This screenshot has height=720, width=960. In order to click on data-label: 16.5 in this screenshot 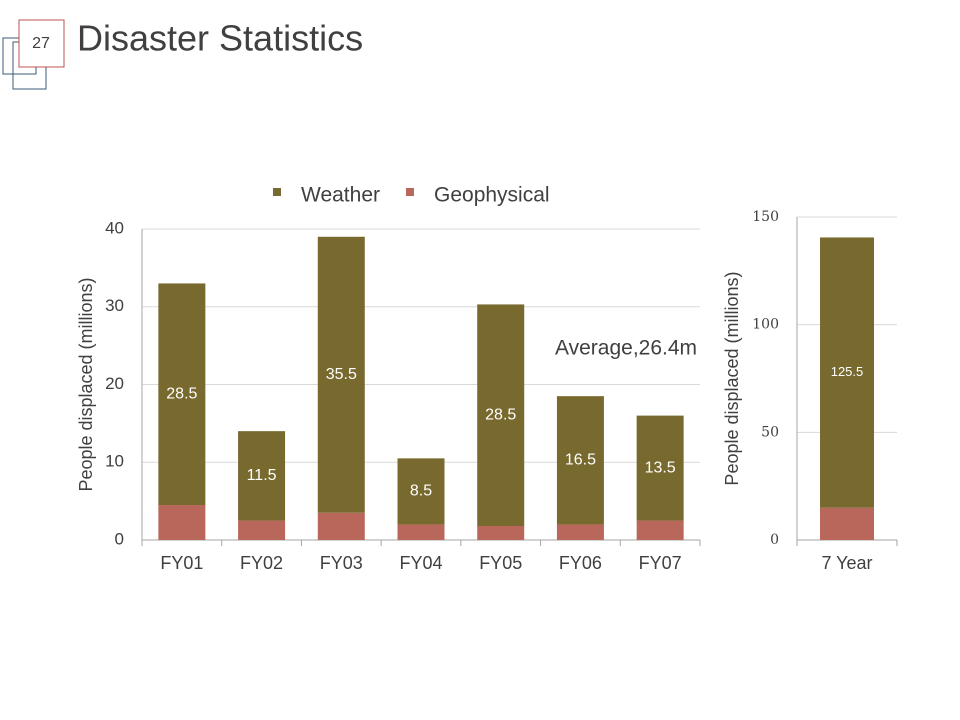, I will do `click(580, 460)`.